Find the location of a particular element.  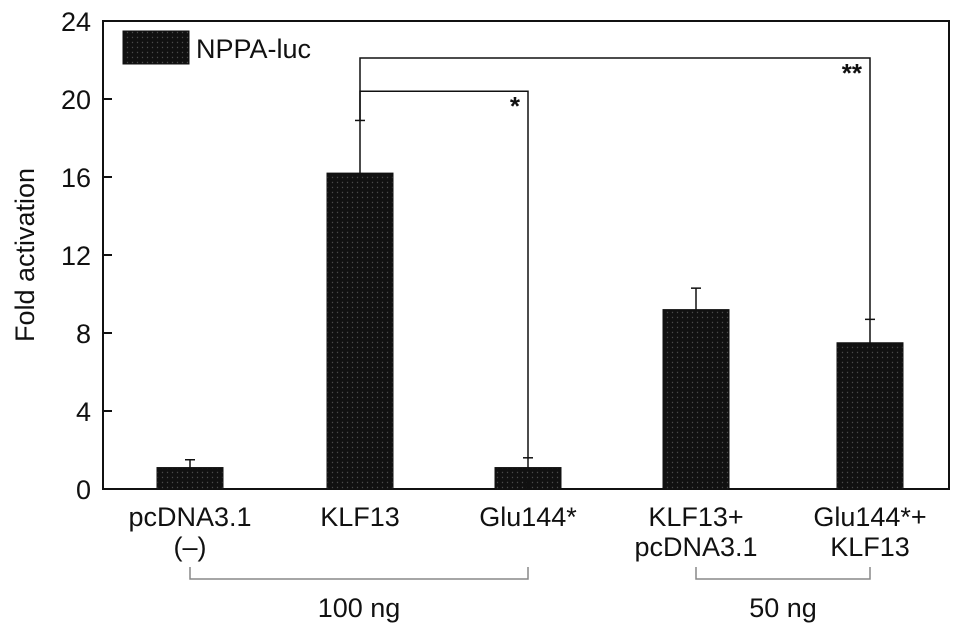

legend-label: NPPA-luc is located at coordinates (253, 49).